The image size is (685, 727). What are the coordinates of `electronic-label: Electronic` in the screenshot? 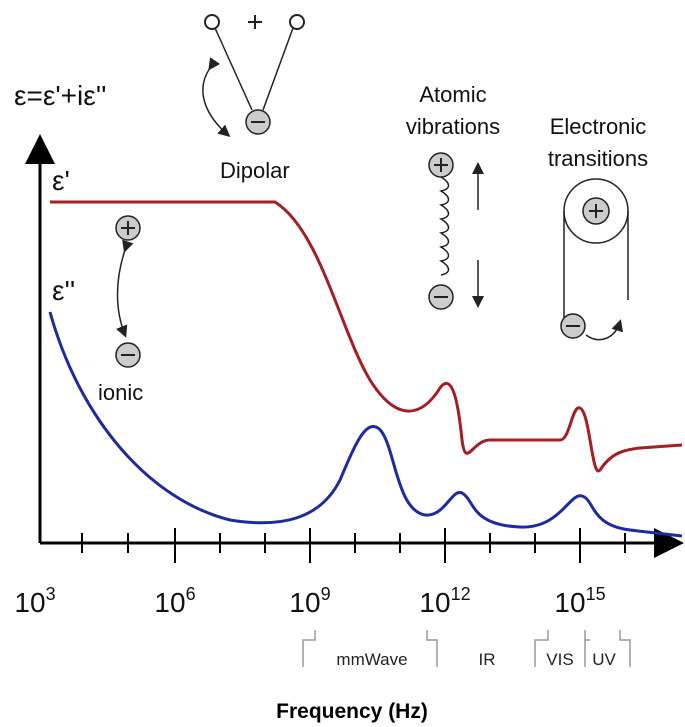 It's located at (598, 126).